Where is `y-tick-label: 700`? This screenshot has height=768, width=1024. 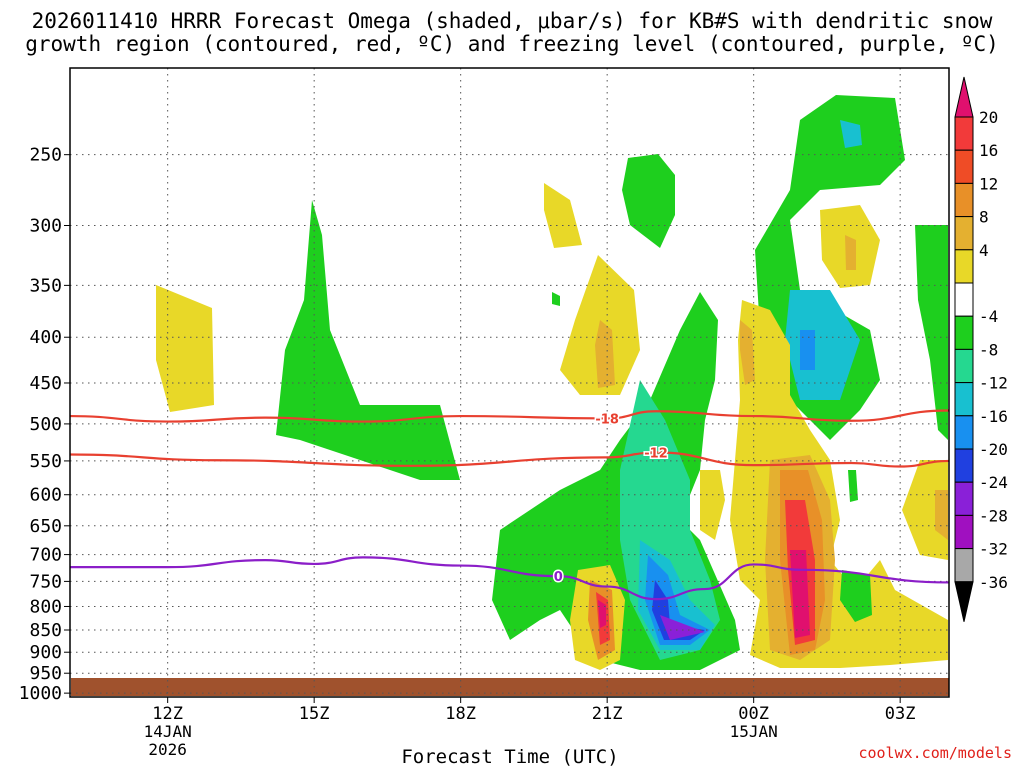 y-tick-label: 700 is located at coordinates (45, 555).